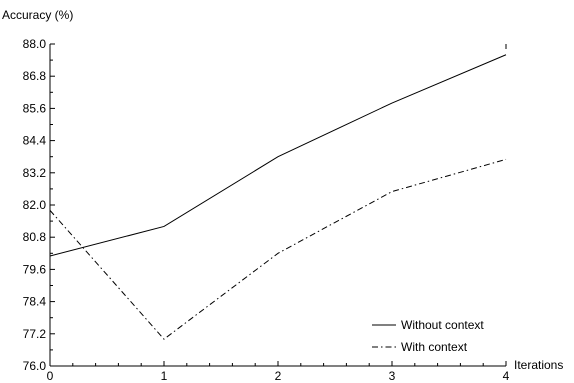 The image size is (574, 383). What do you see at coordinates (434, 347) in the screenshot?
I see `legend-label-with-context: With context` at bounding box center [434, 347].